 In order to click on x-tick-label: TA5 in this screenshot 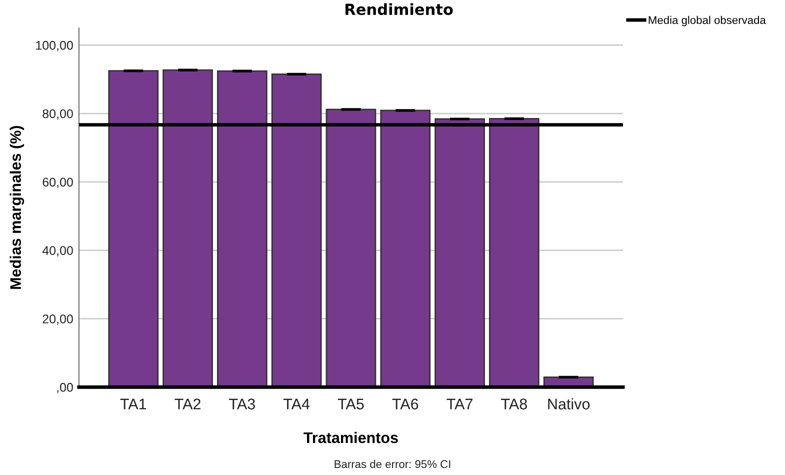, I will do `click(351, 404)`.